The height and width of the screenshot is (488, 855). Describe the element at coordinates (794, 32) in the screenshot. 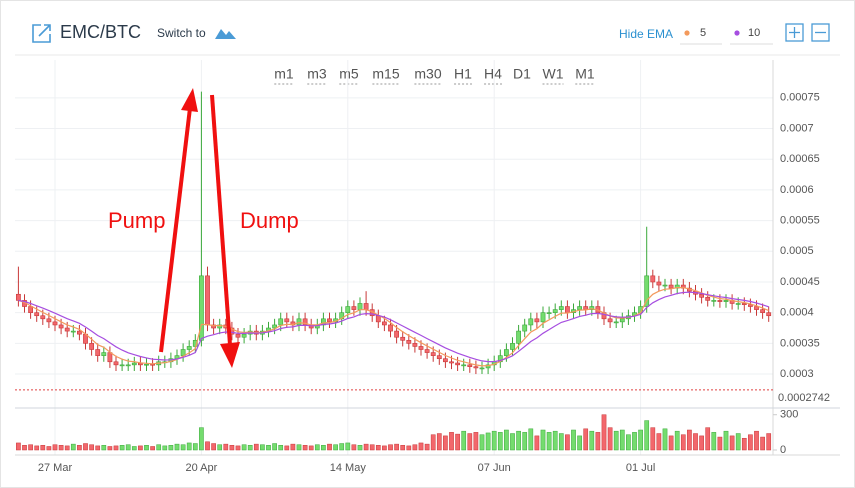

I see `zoom-in` at that location.